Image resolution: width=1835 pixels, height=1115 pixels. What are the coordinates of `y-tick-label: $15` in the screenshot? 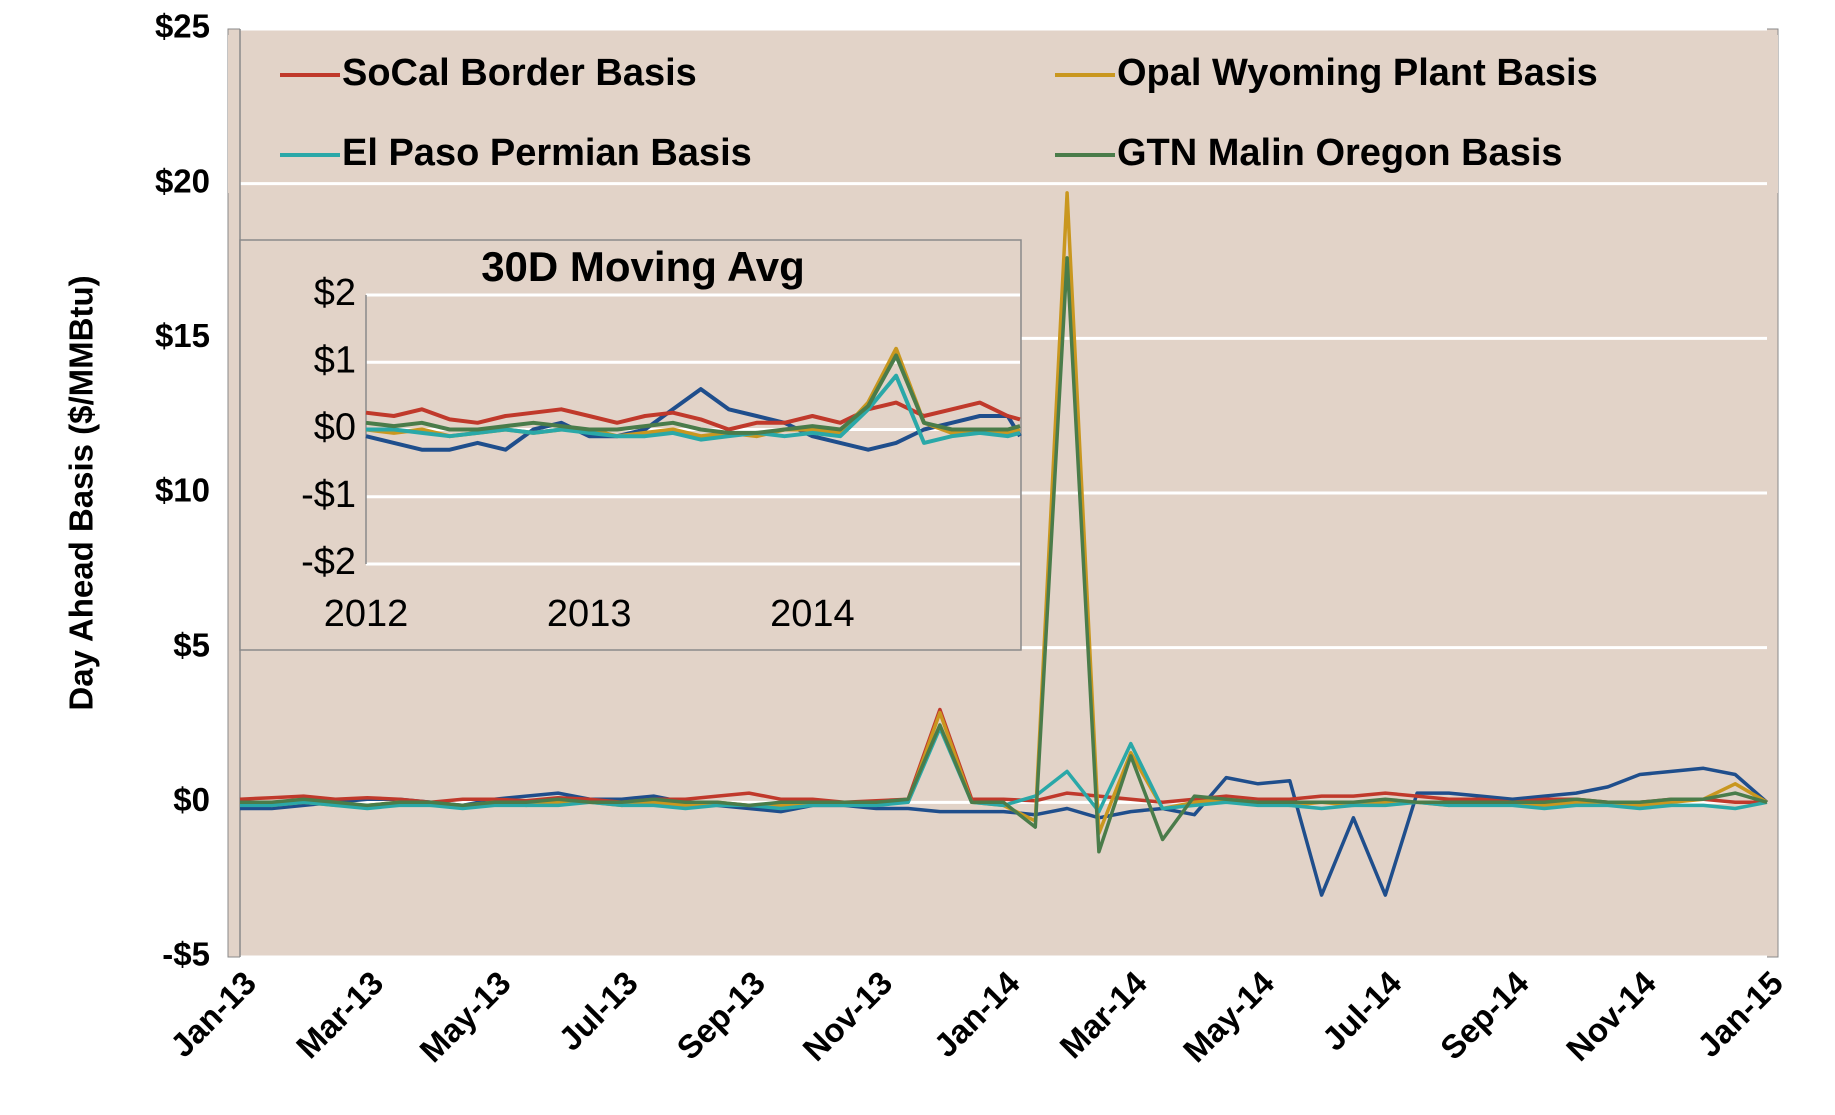 It's located at (182, 335).